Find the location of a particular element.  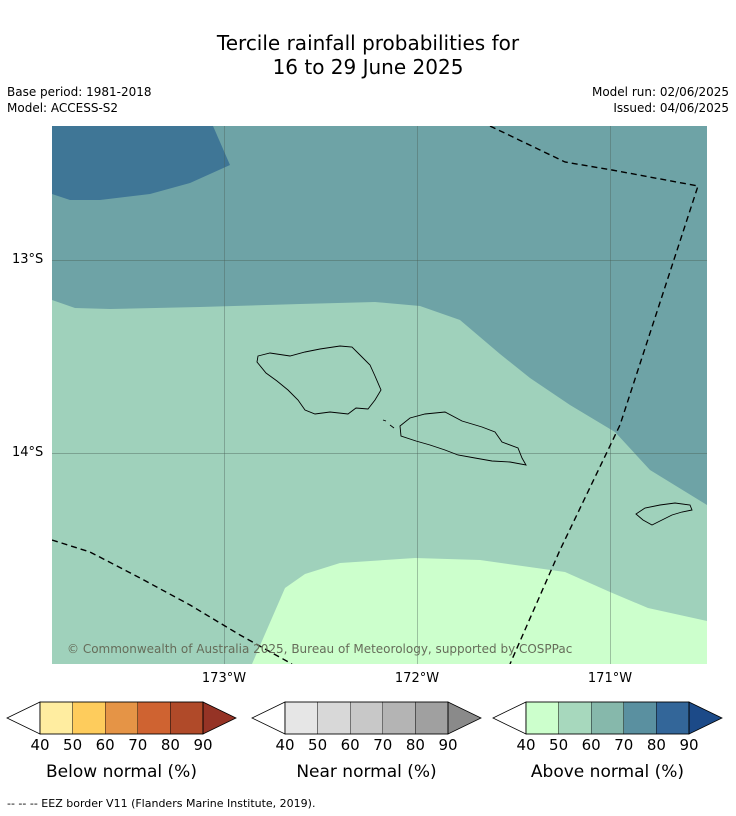

legend-title: Above normal (%) is located at coordinates (607, 772).